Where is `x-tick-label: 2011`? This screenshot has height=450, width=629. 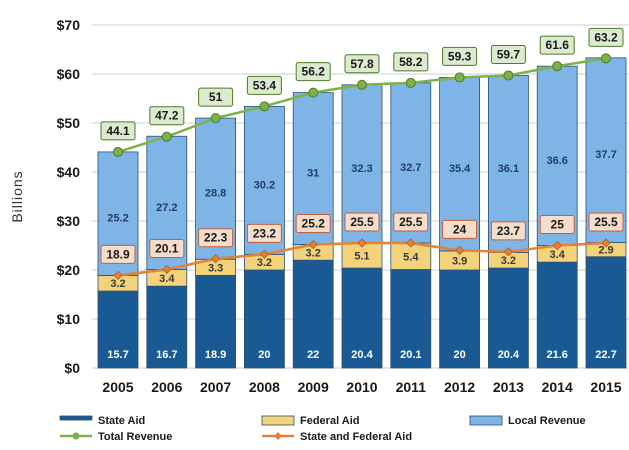 x-tick-label: 2011 is located at coordinates (411, 387).